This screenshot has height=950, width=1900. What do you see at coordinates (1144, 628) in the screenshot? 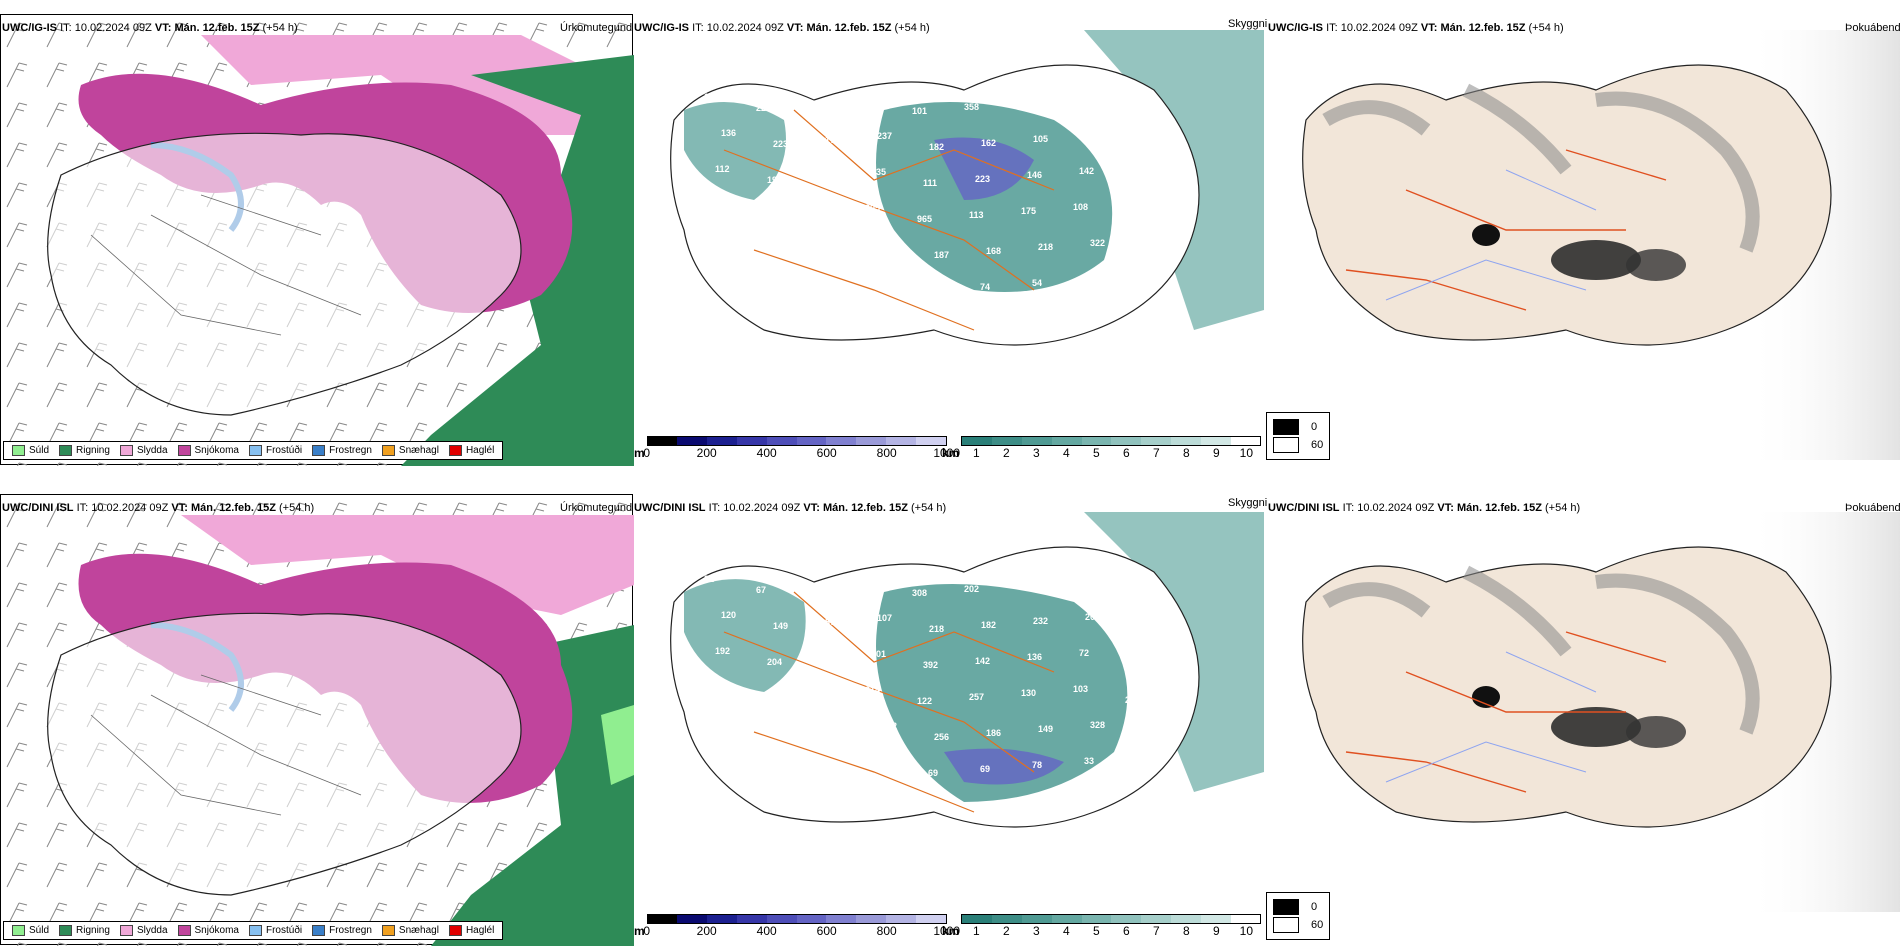
I see `visibility-value-label: 205` at bounding box center [1144, 628].